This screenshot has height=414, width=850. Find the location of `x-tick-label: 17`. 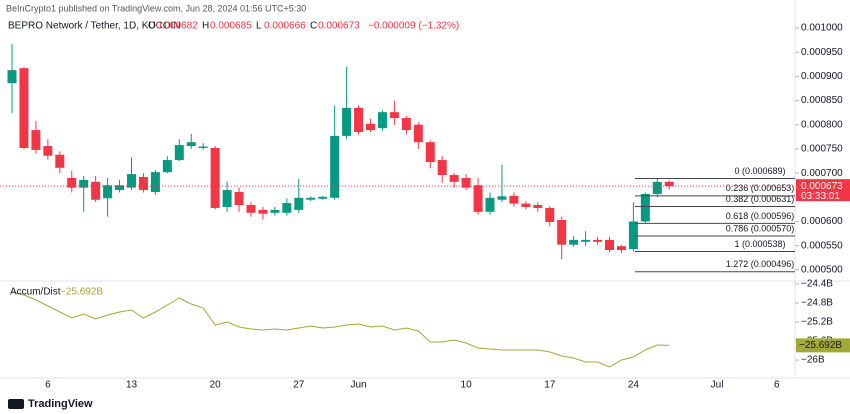

x-tick-label: 17 is located at coordinates (550, 385).